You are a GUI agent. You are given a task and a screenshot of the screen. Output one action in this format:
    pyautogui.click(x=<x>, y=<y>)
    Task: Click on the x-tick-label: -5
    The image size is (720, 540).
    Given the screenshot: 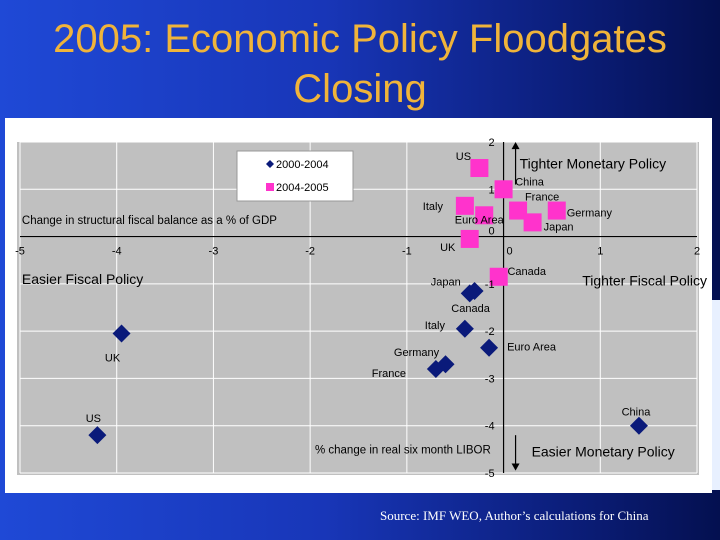 What is the action you would take?
    pyautogui.click(x=20, y=252)
    